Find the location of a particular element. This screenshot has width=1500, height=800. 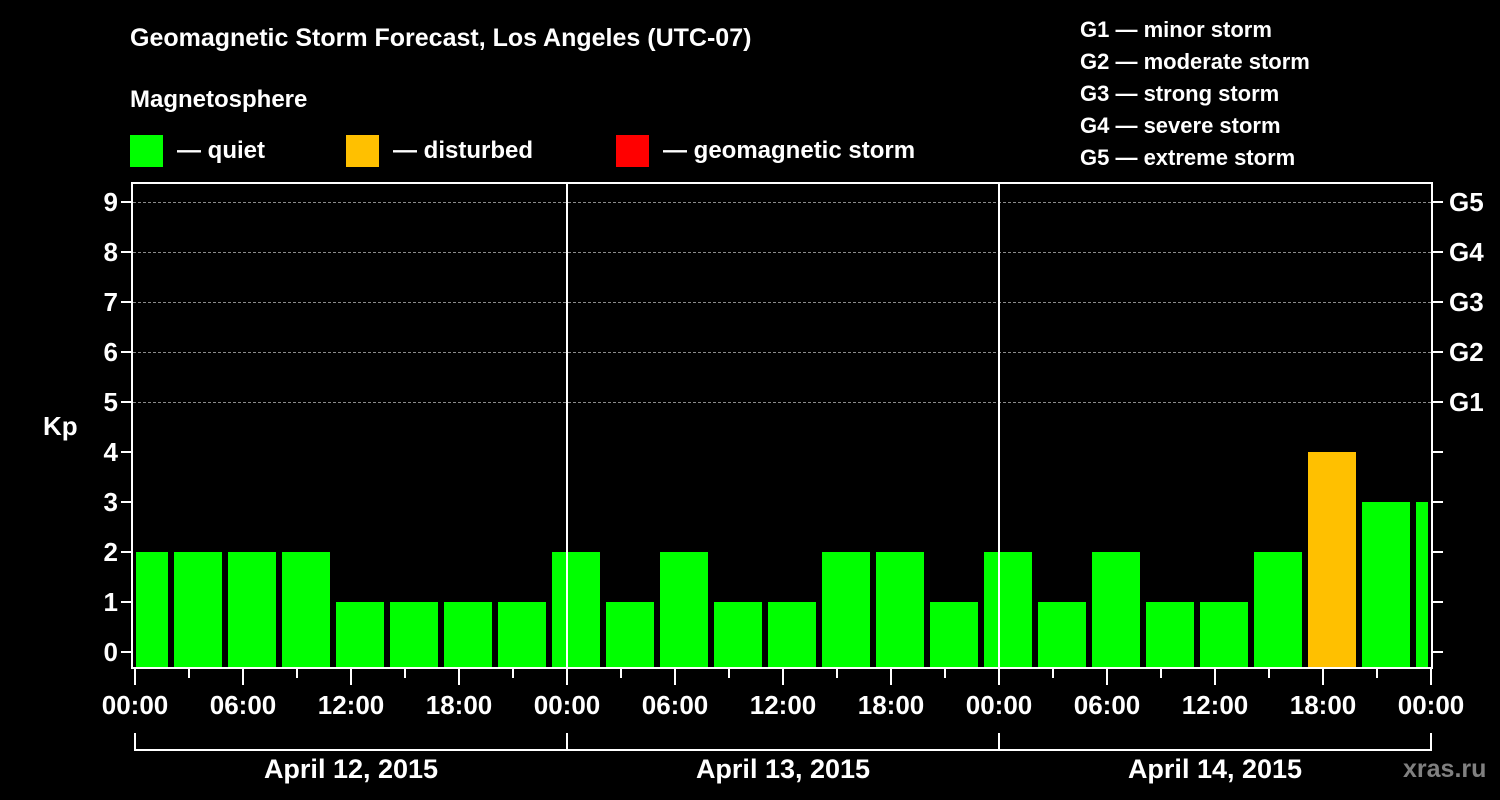

date-label: April 12, 2015 is located at coordinates (351, 769).